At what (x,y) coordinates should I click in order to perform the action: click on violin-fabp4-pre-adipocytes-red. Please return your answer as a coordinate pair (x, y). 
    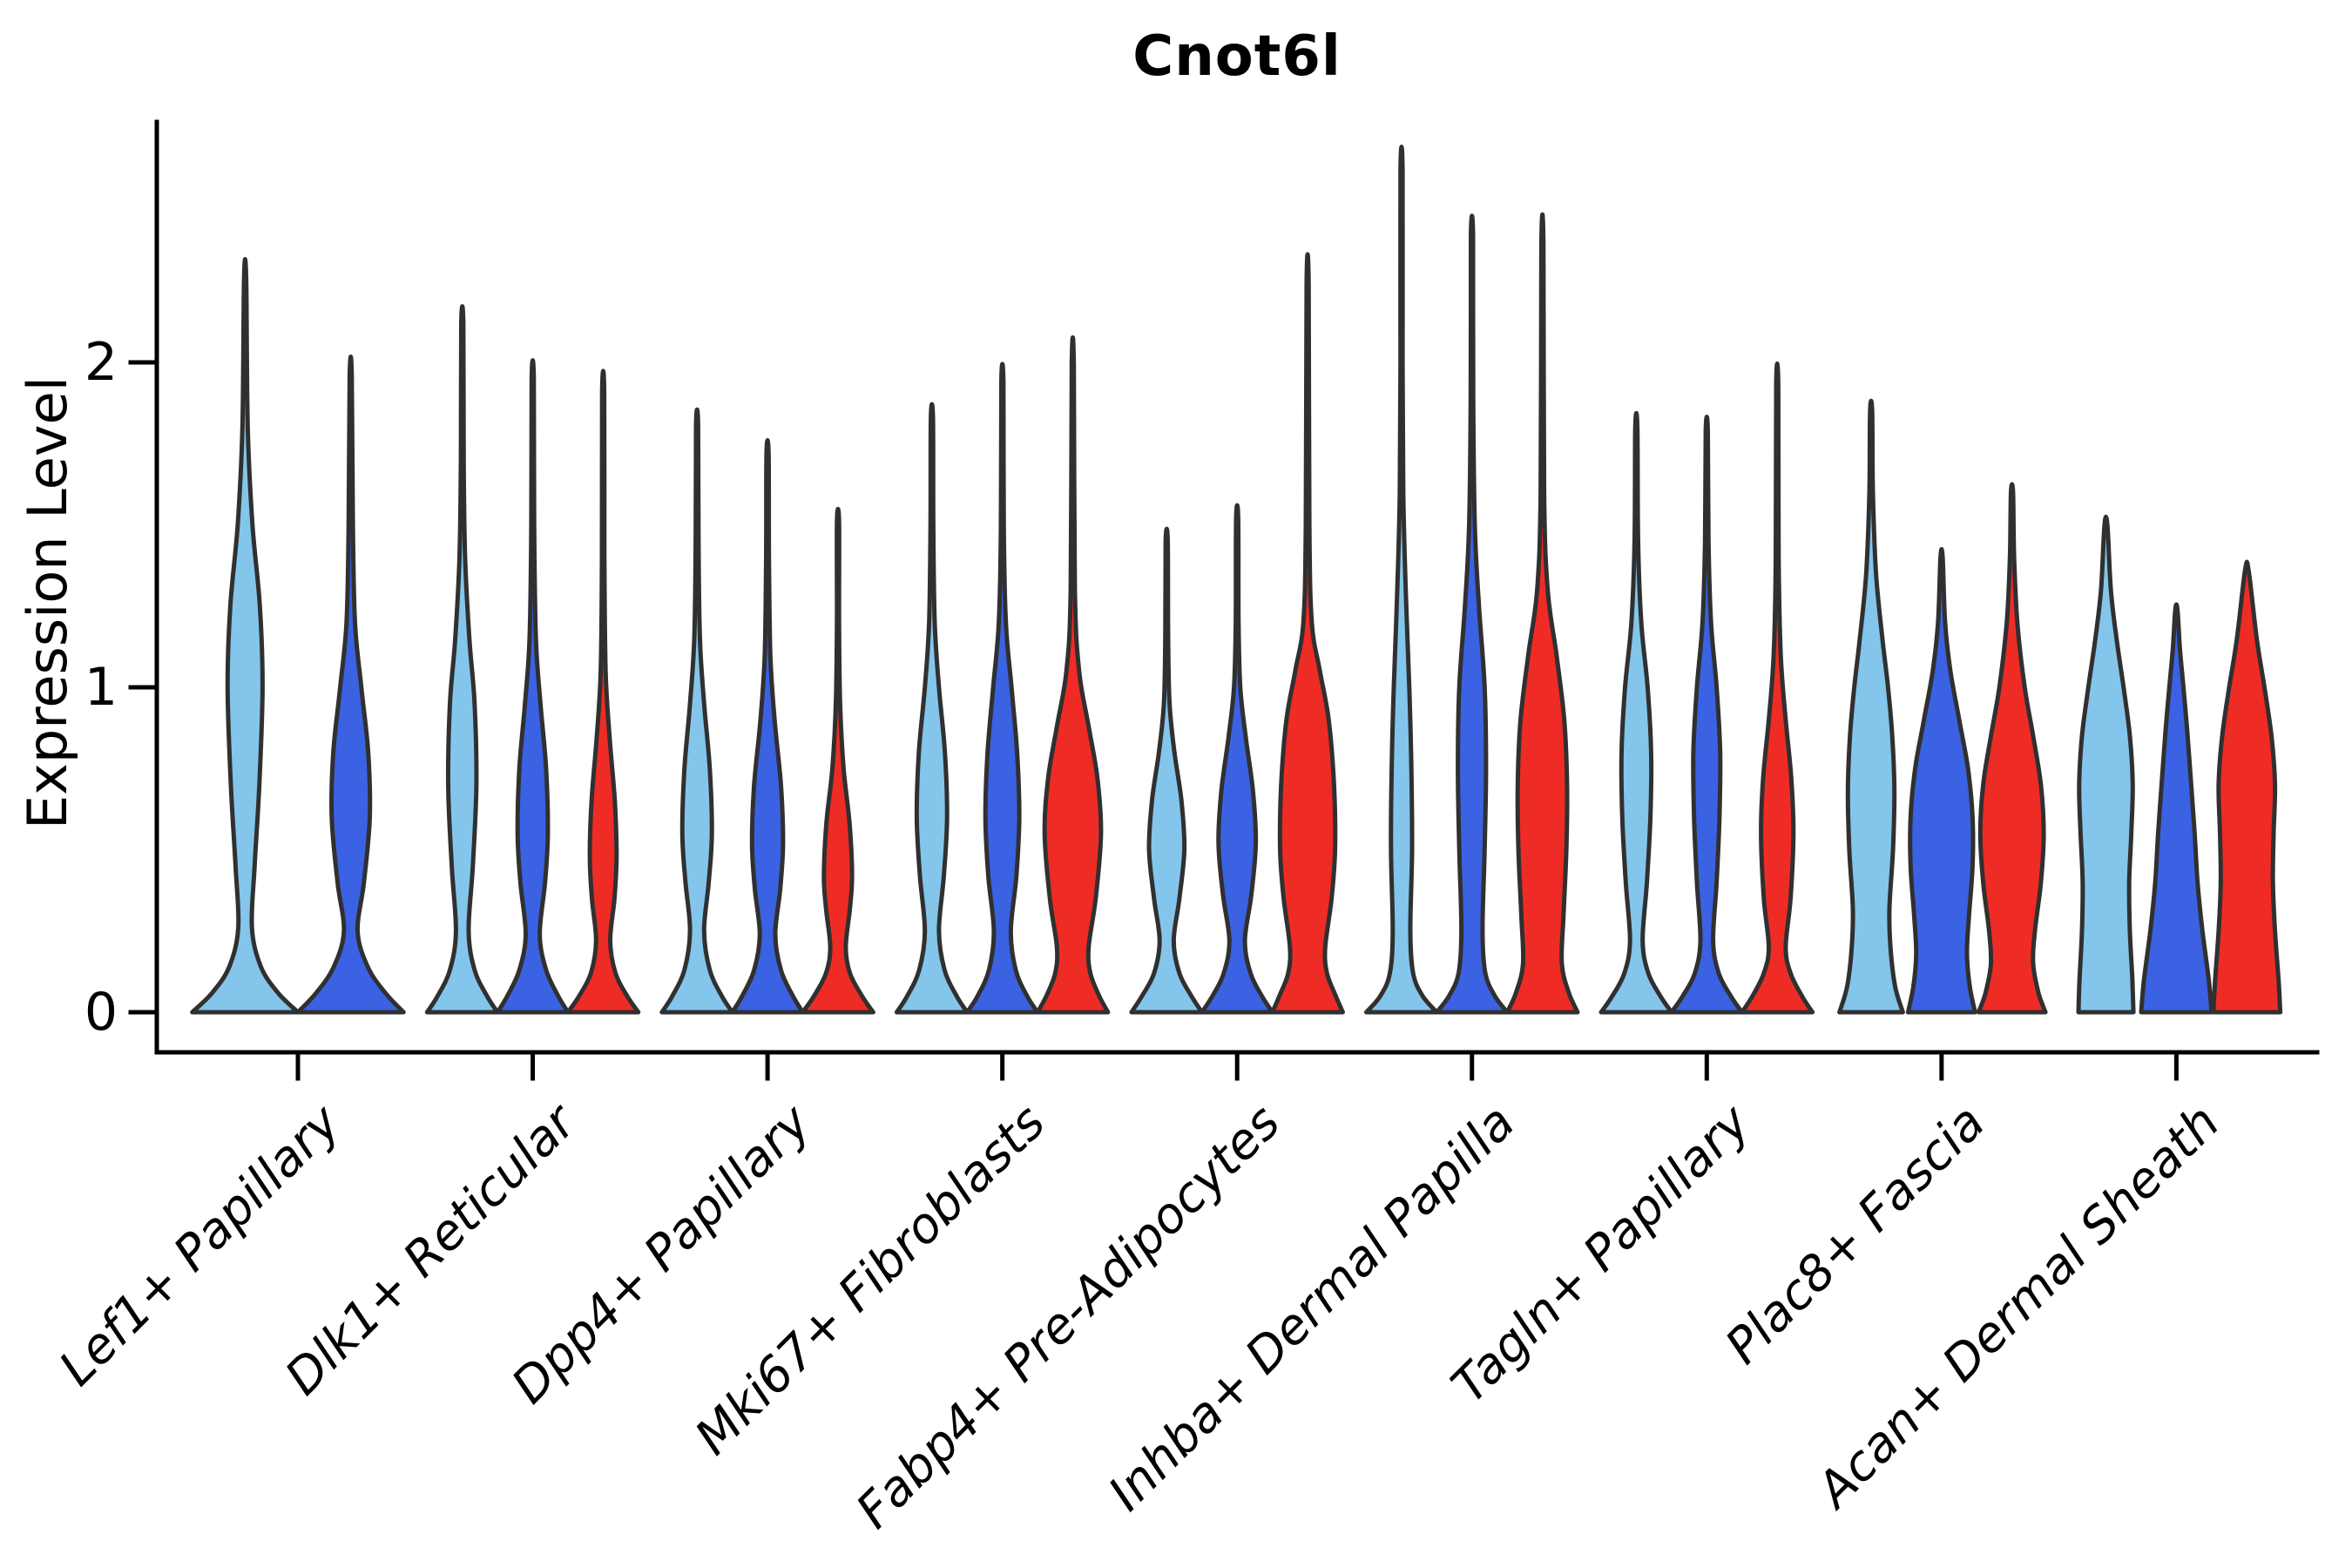
    Looking at the image, I should click on (1307, 633).